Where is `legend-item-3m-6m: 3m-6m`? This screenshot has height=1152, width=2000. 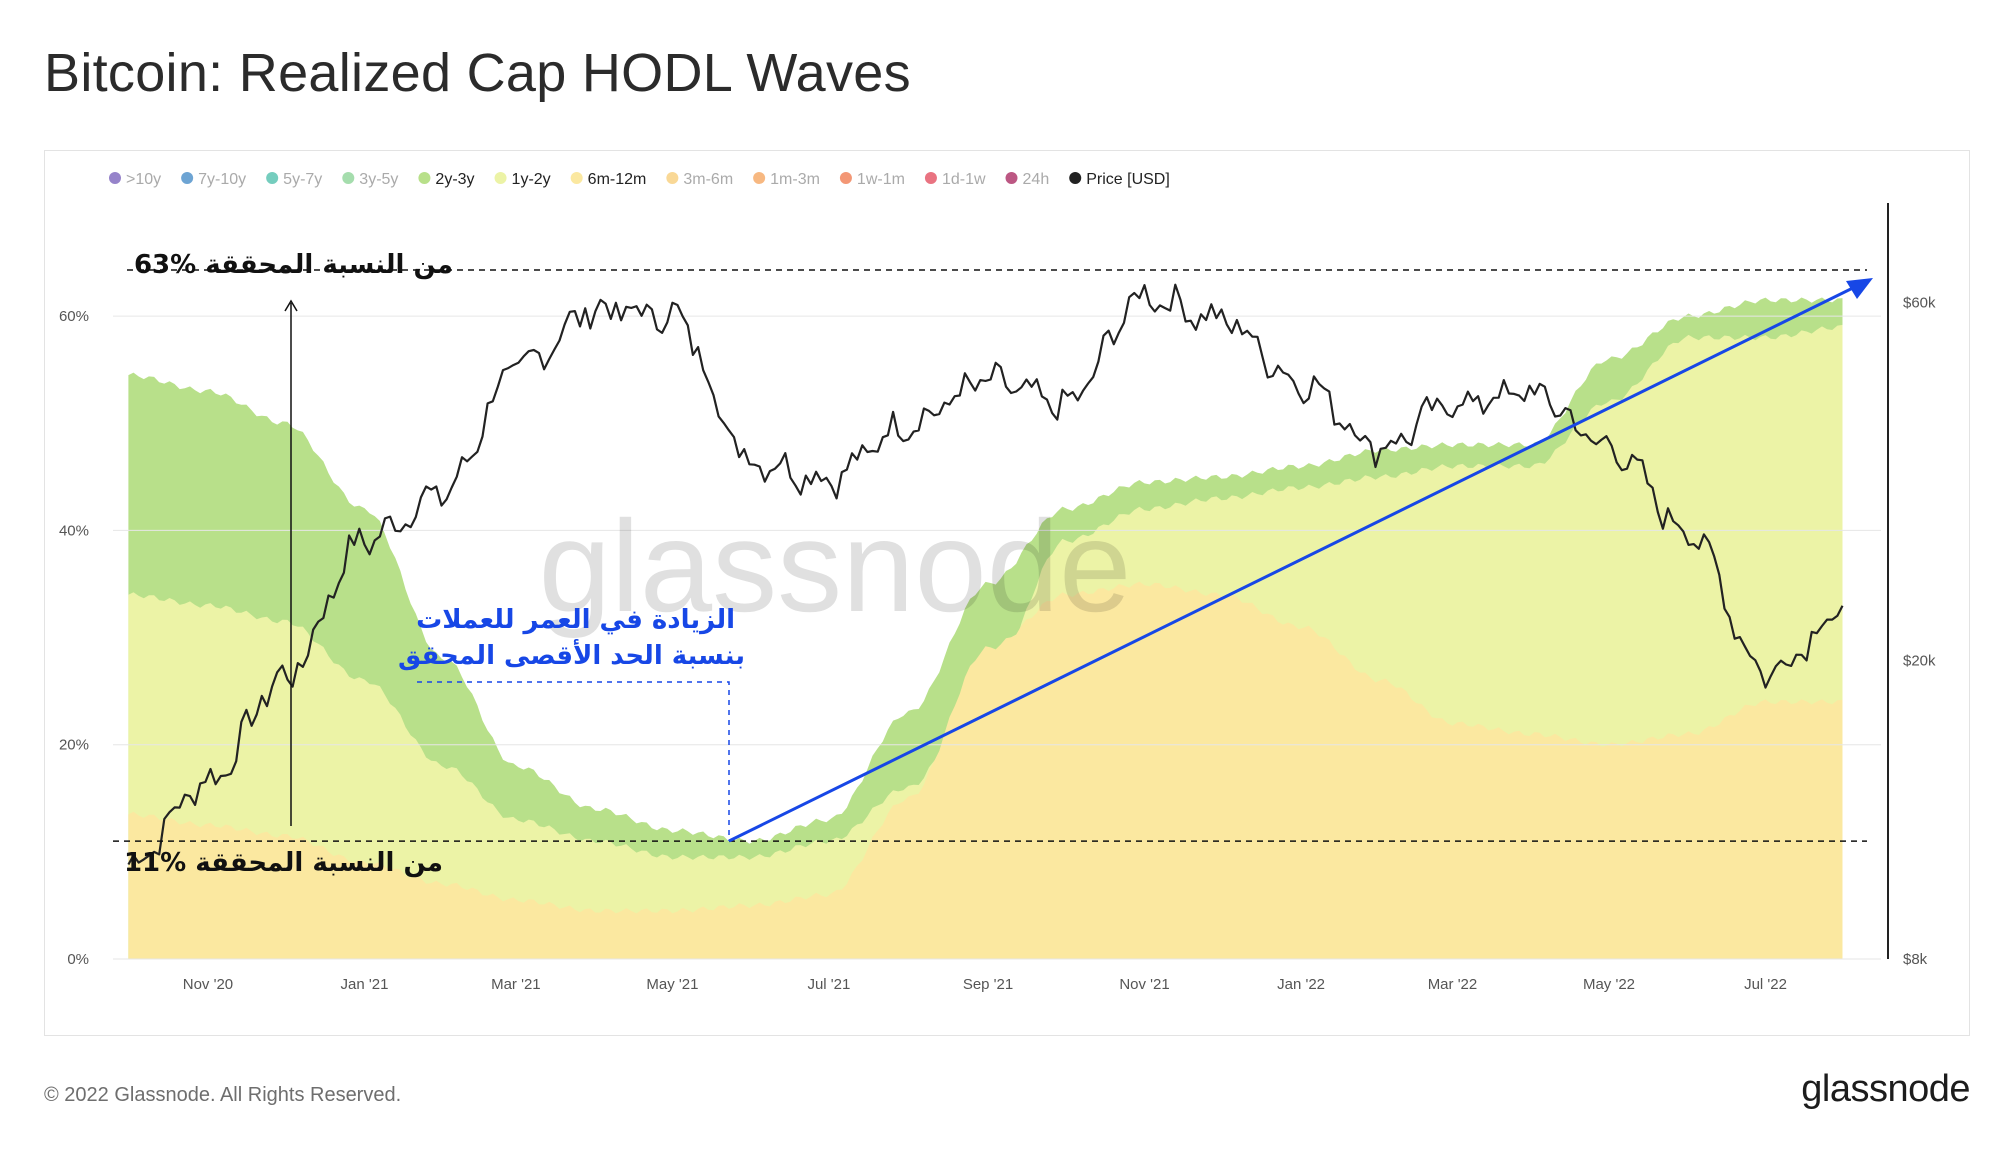 legend-item-3m-6m: 3m-6m is located at coordinates (699, 179).